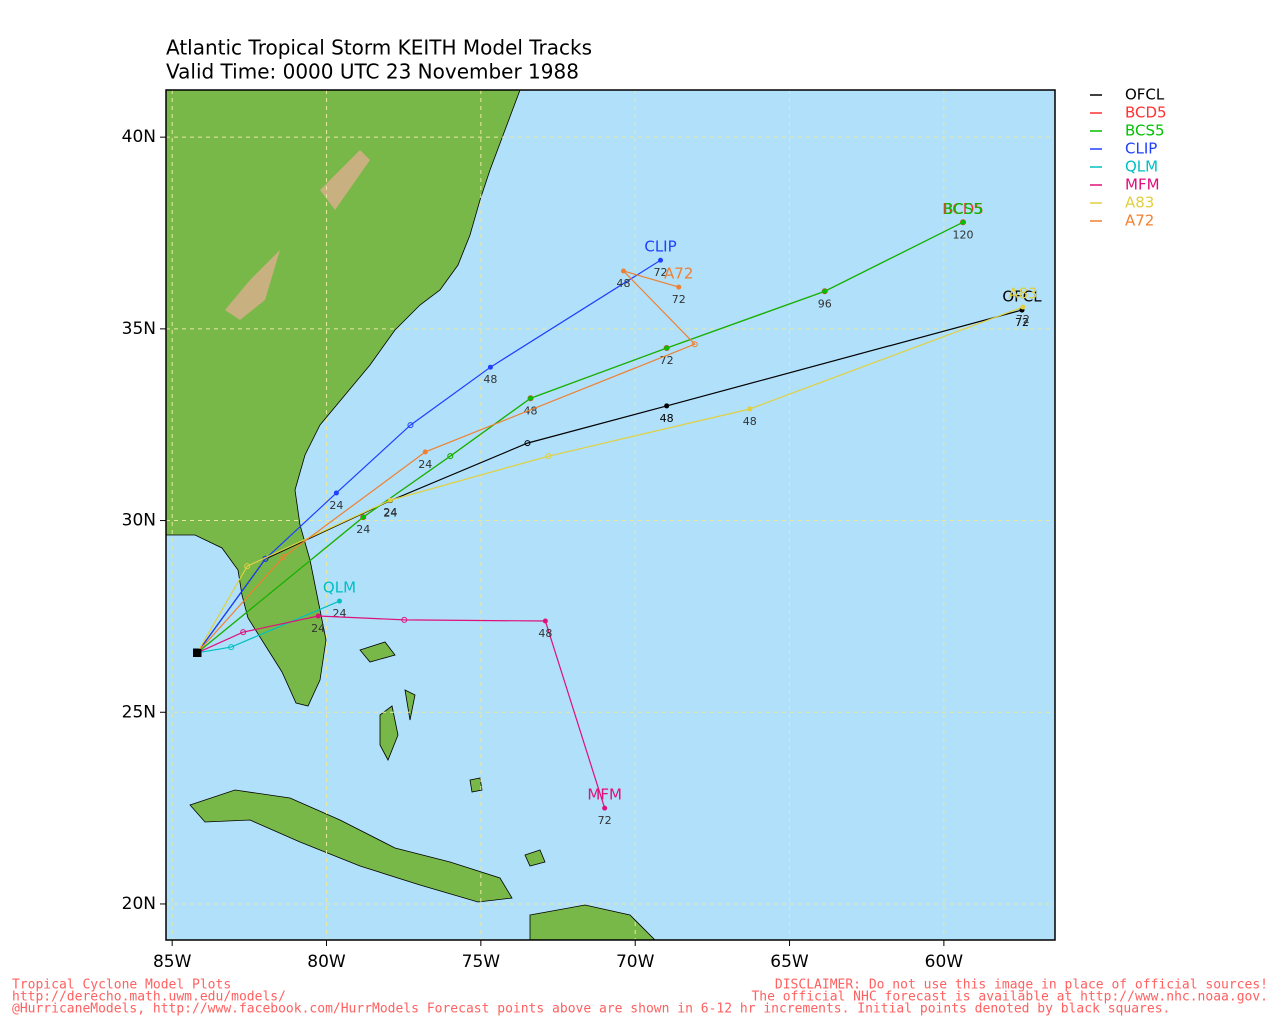 The height and width of the screenshot is (1024, 1280). I want to click on track-name: OFCL, so click(1022, 297).